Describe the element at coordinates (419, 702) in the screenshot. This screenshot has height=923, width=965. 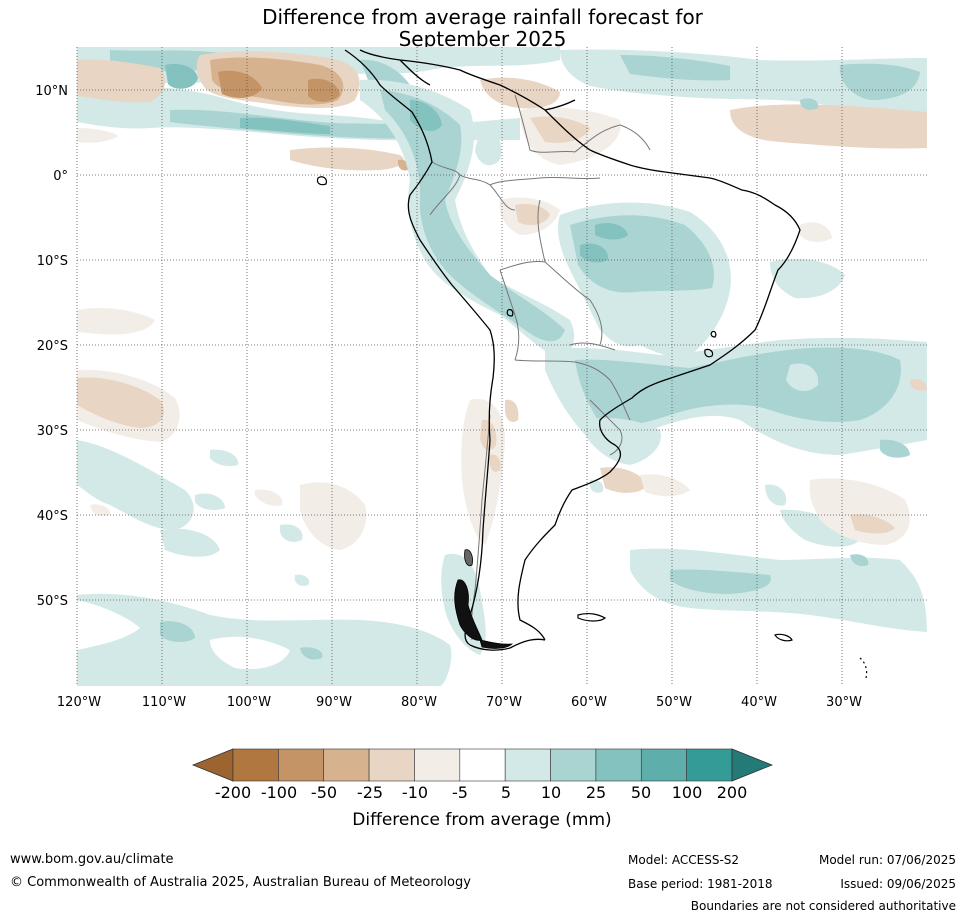
I see `lon-label: 80°W` at that location.